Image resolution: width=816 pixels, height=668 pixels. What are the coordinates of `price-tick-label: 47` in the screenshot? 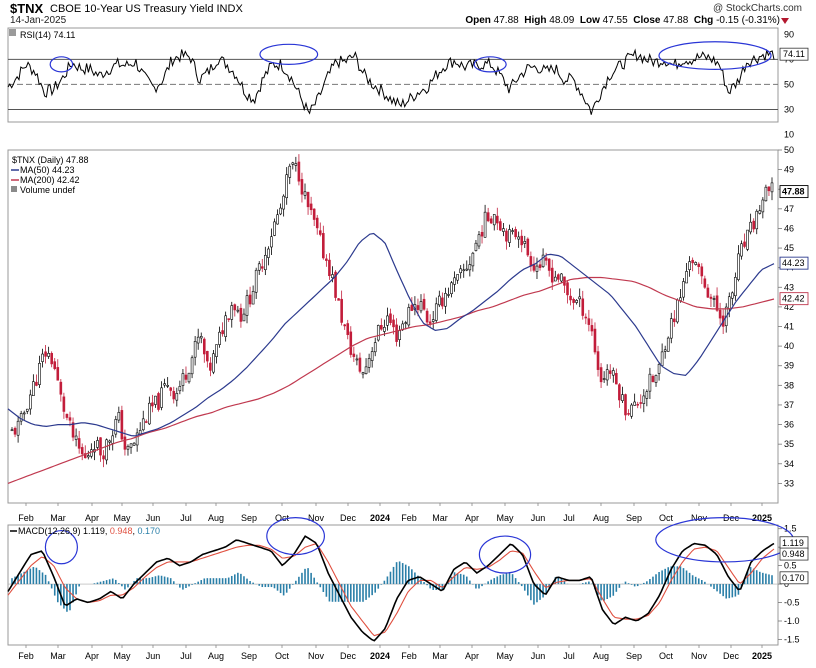 It's located at (789, 209).